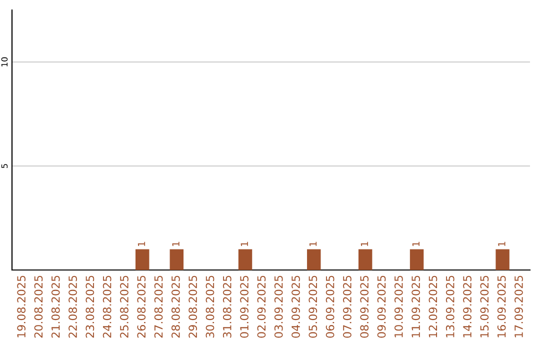 This screenshot has width=540, height=340. What do you see at coordinates (398, 307) in the screenshot?
I see `x-tick-label: 10.09.2025` at bounding box center [398, 307].